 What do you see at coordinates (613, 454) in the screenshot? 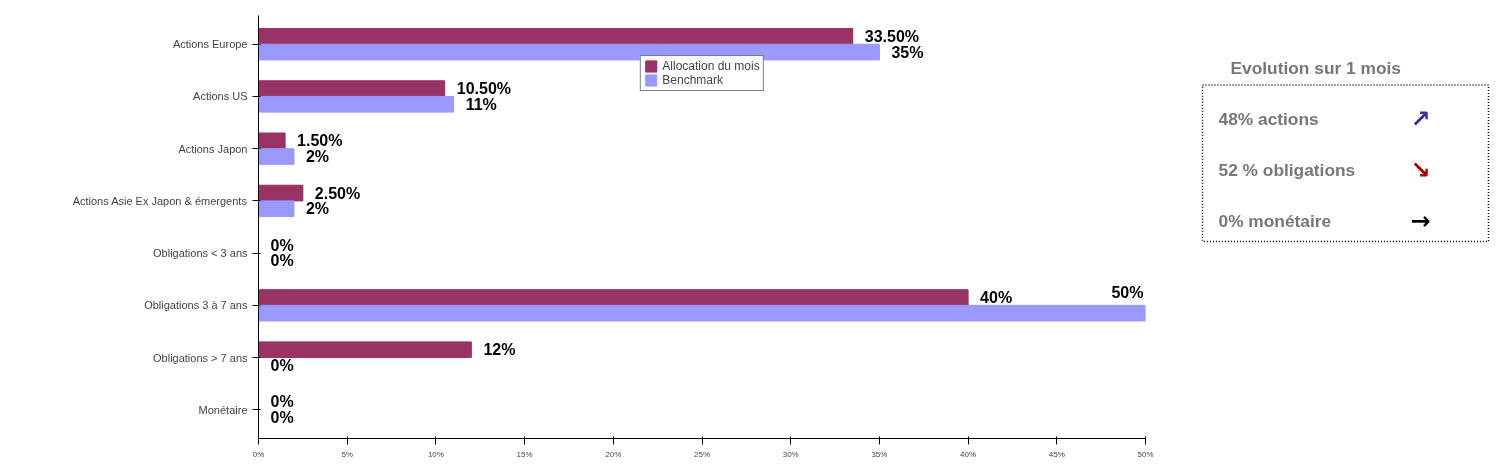
I see `x-tick-label: 20%` at bounding box center [613, 454].